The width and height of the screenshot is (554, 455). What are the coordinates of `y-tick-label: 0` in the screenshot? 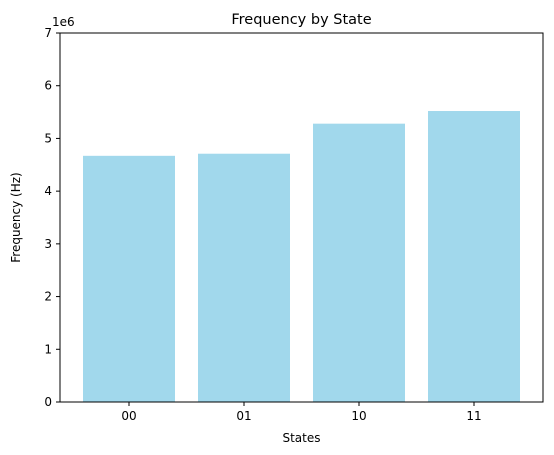 It's located at (48, 402).